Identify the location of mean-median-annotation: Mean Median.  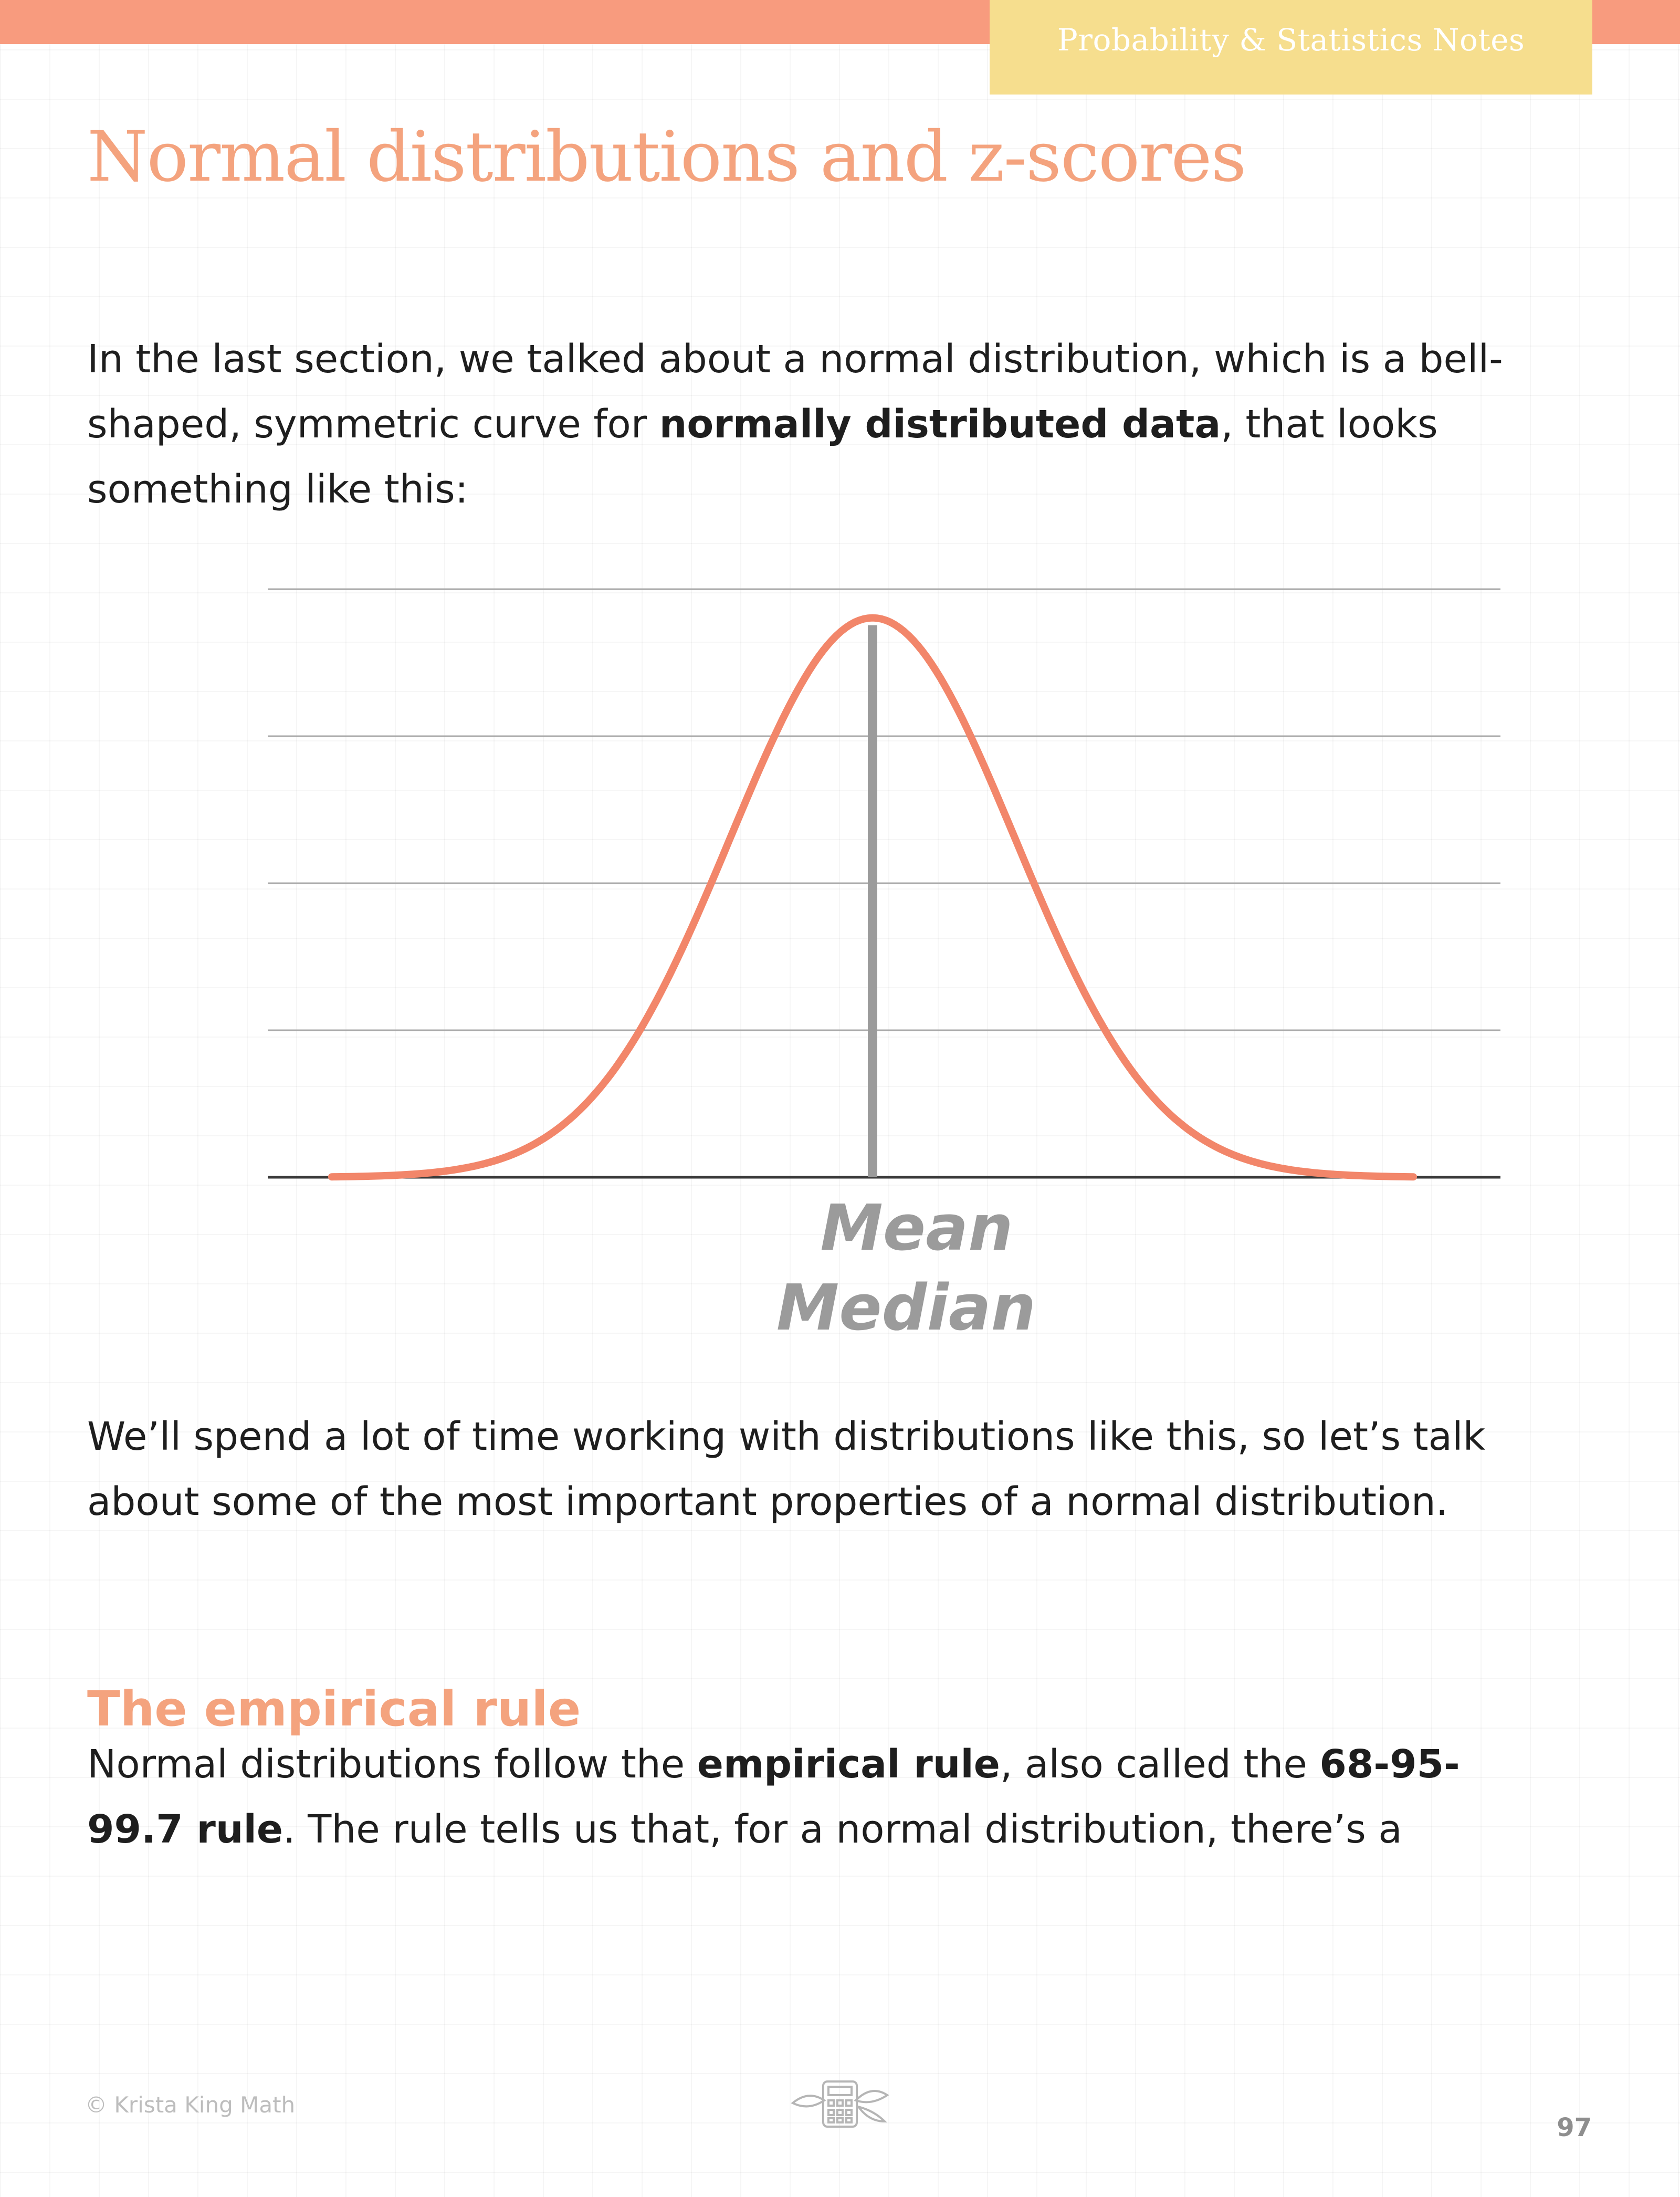
(906, 1268).